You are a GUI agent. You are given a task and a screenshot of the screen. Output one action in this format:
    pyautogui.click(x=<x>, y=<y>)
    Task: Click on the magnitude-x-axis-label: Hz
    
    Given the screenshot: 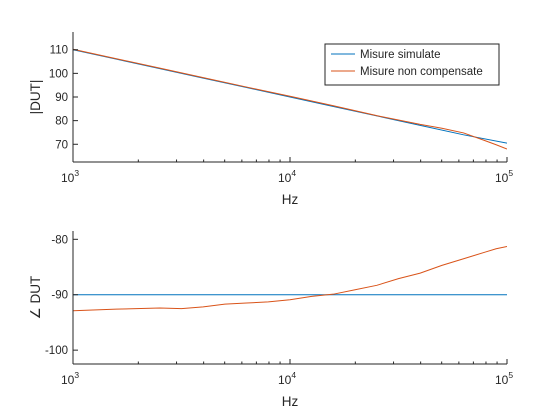 What is the action you would take?
    pyautogui.click(x=290, y=199)
    